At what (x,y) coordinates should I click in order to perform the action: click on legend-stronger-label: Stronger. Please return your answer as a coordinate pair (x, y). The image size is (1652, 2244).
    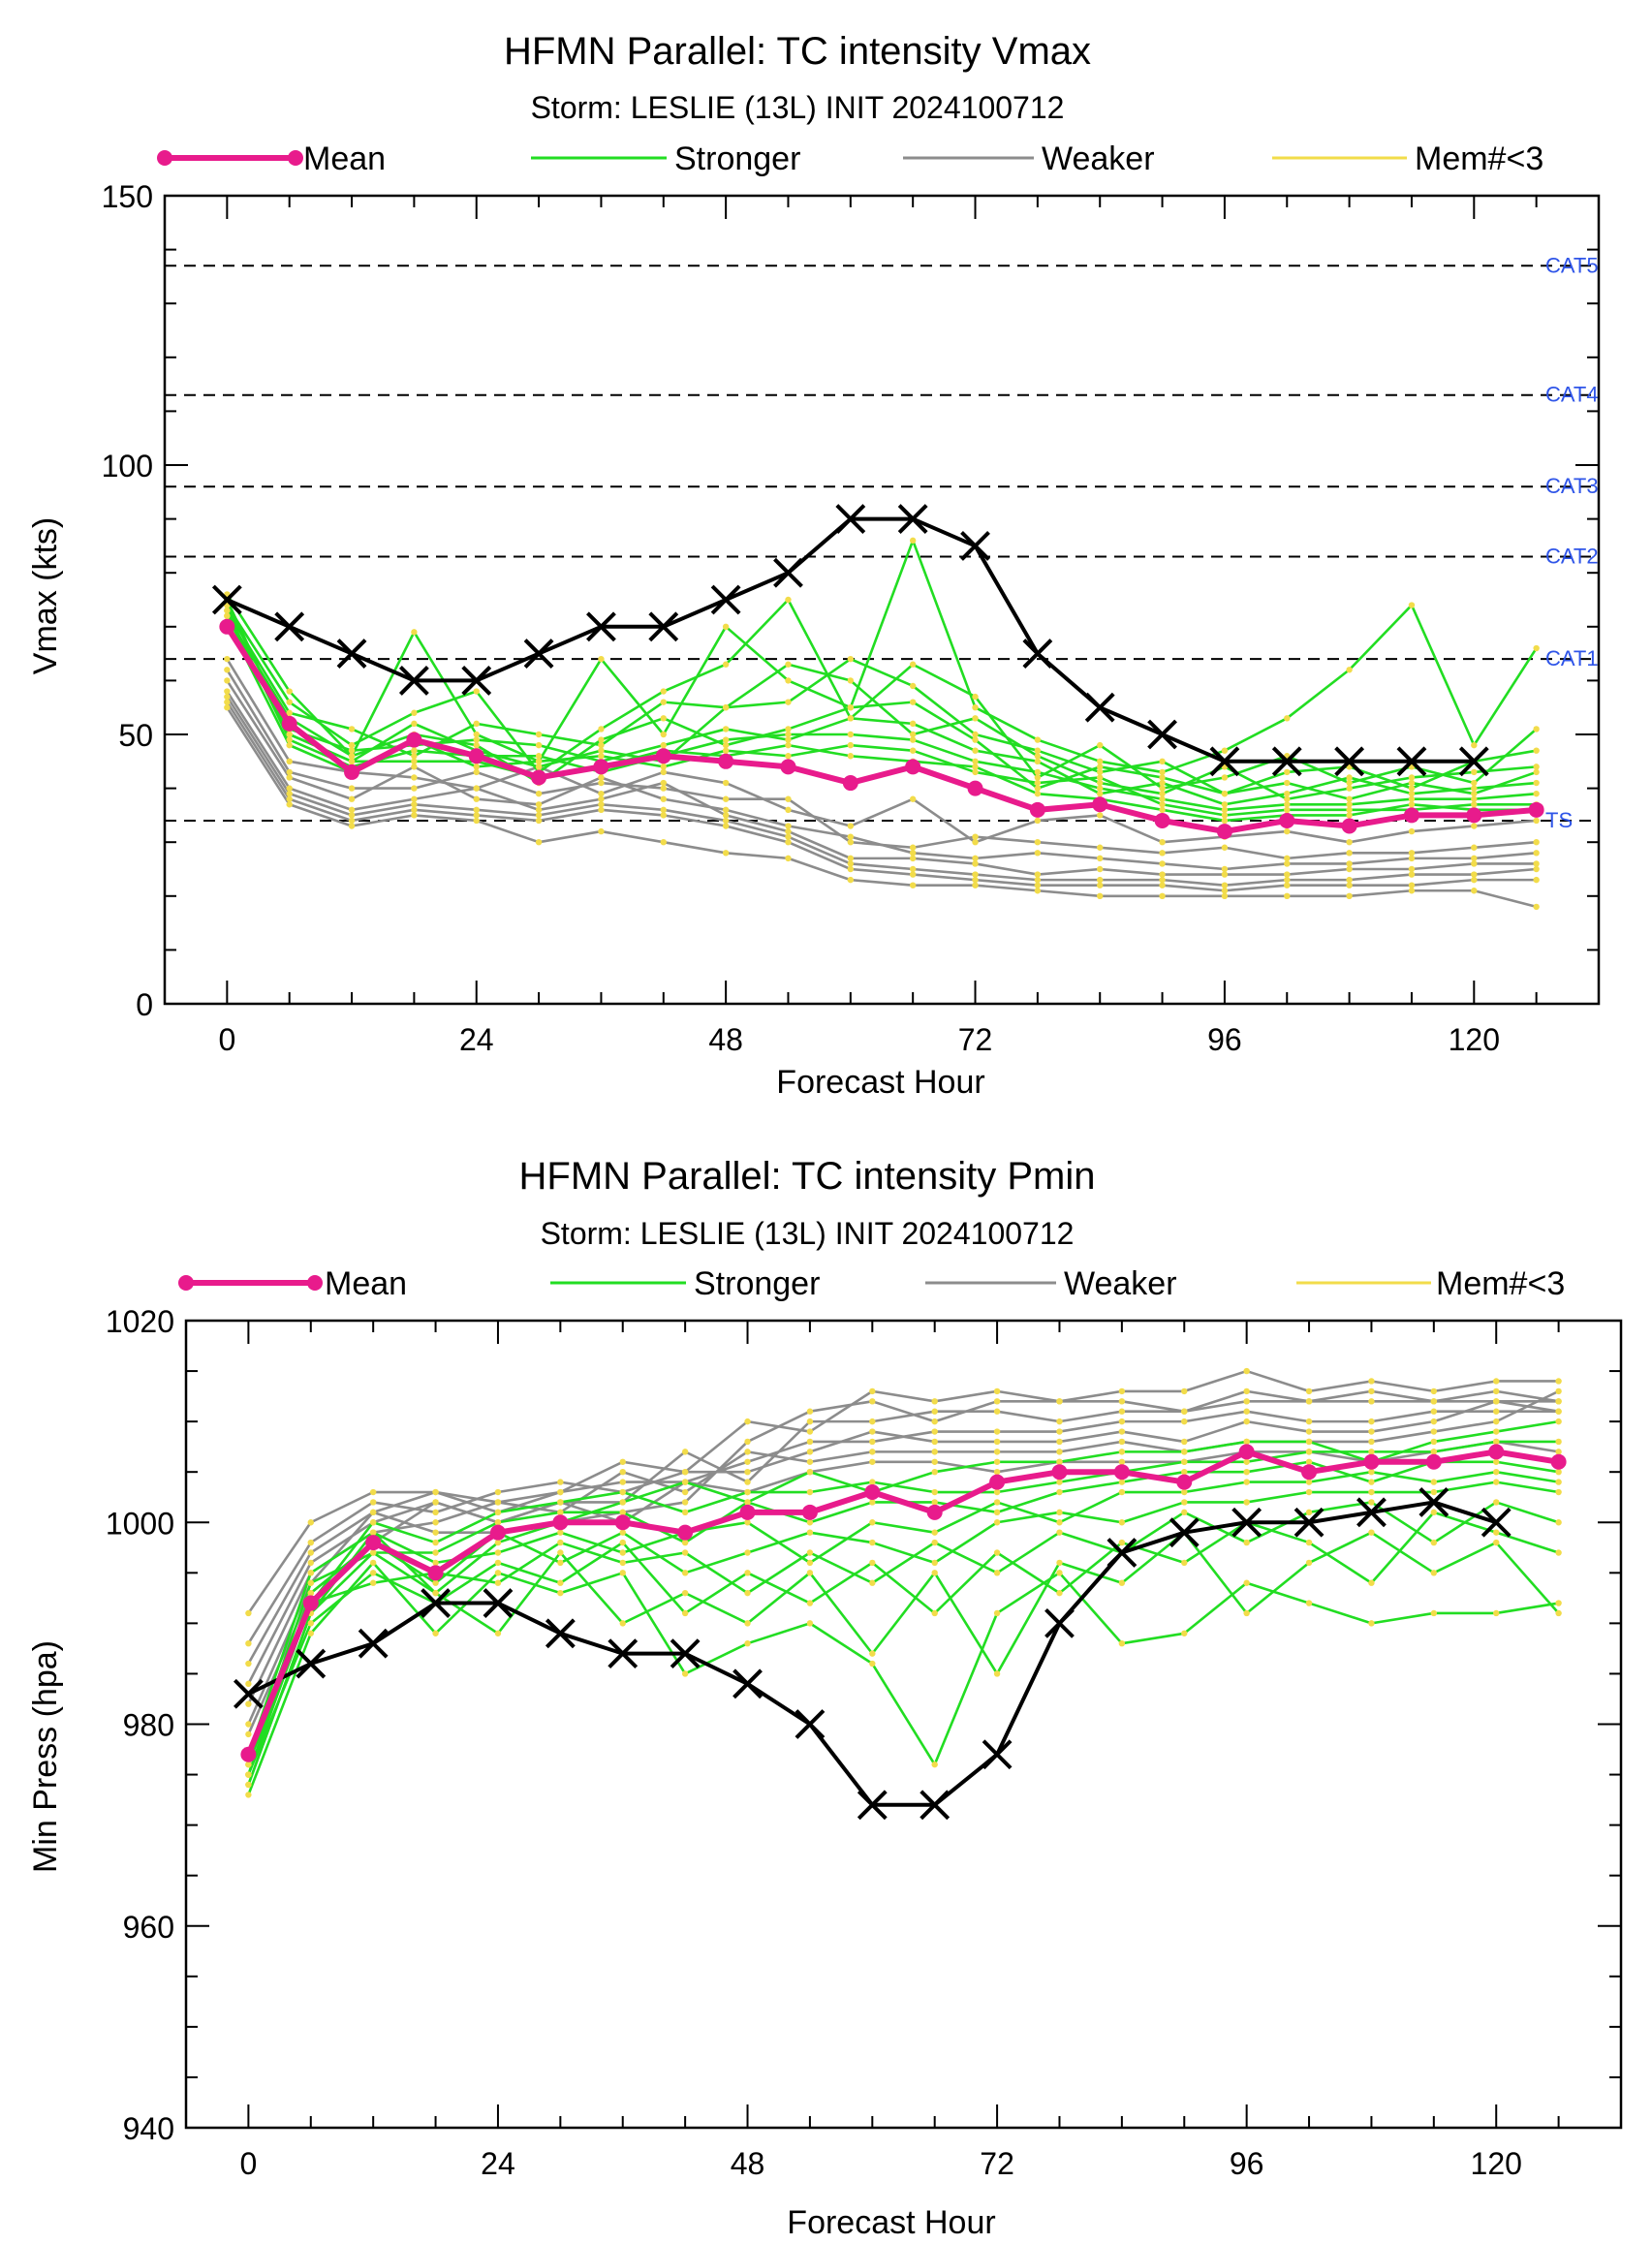
    Looking at the image, I should click on (737, 158).